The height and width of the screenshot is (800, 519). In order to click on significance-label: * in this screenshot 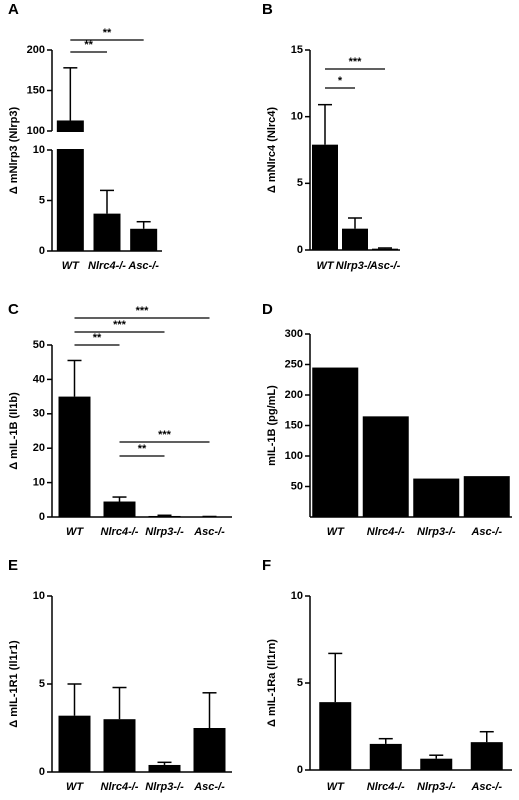, I will do `click(340, 81)`.